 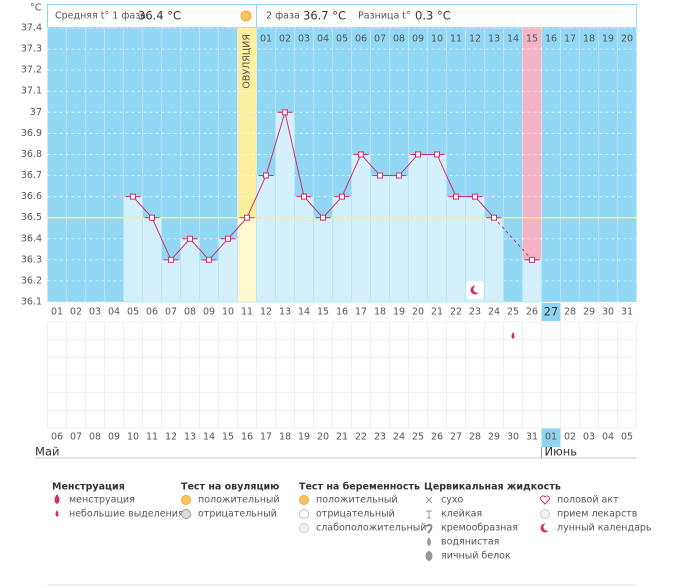 I want to click on phase2-day-label: 15, so click(x=532, y=39).